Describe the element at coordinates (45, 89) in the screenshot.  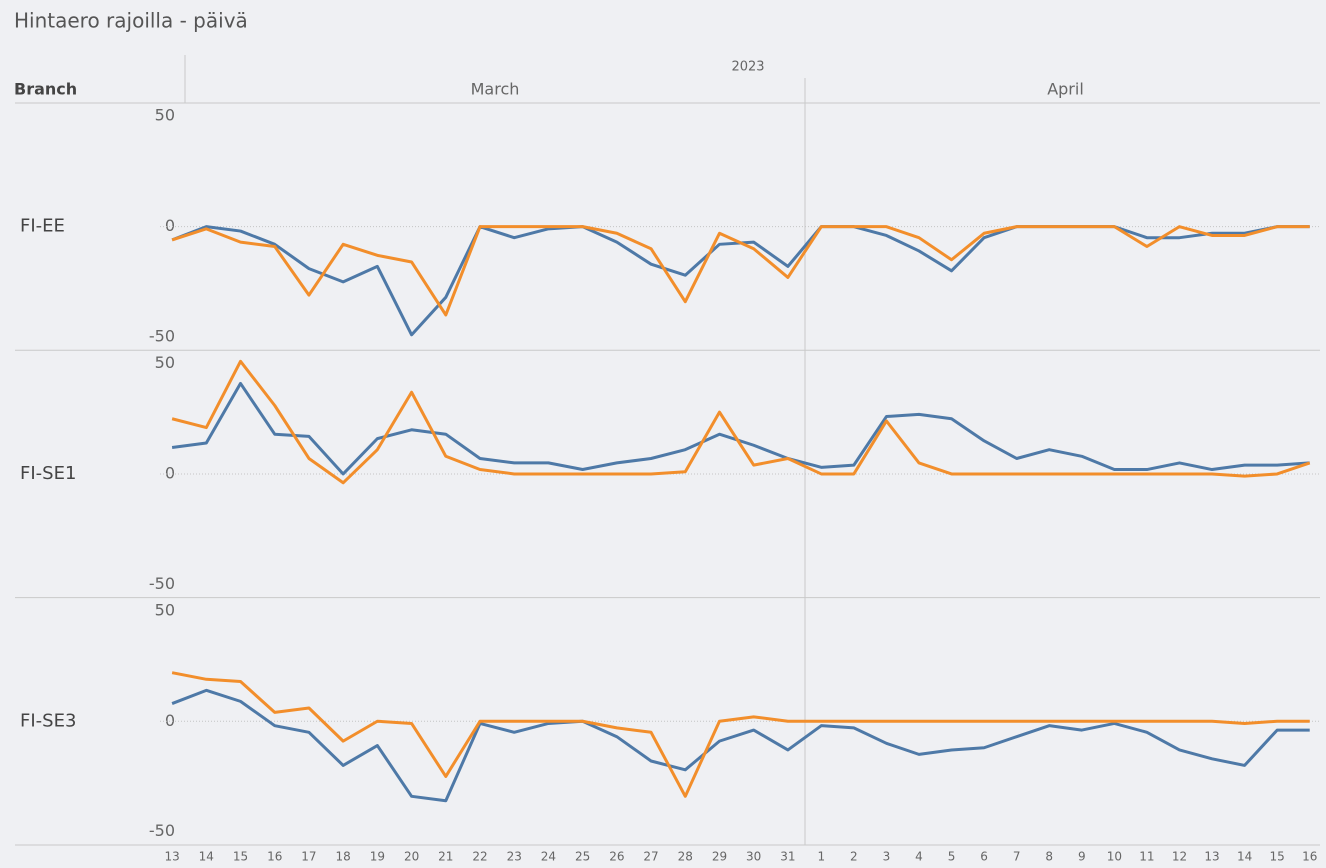
I see `row-header: Branch` at that location.